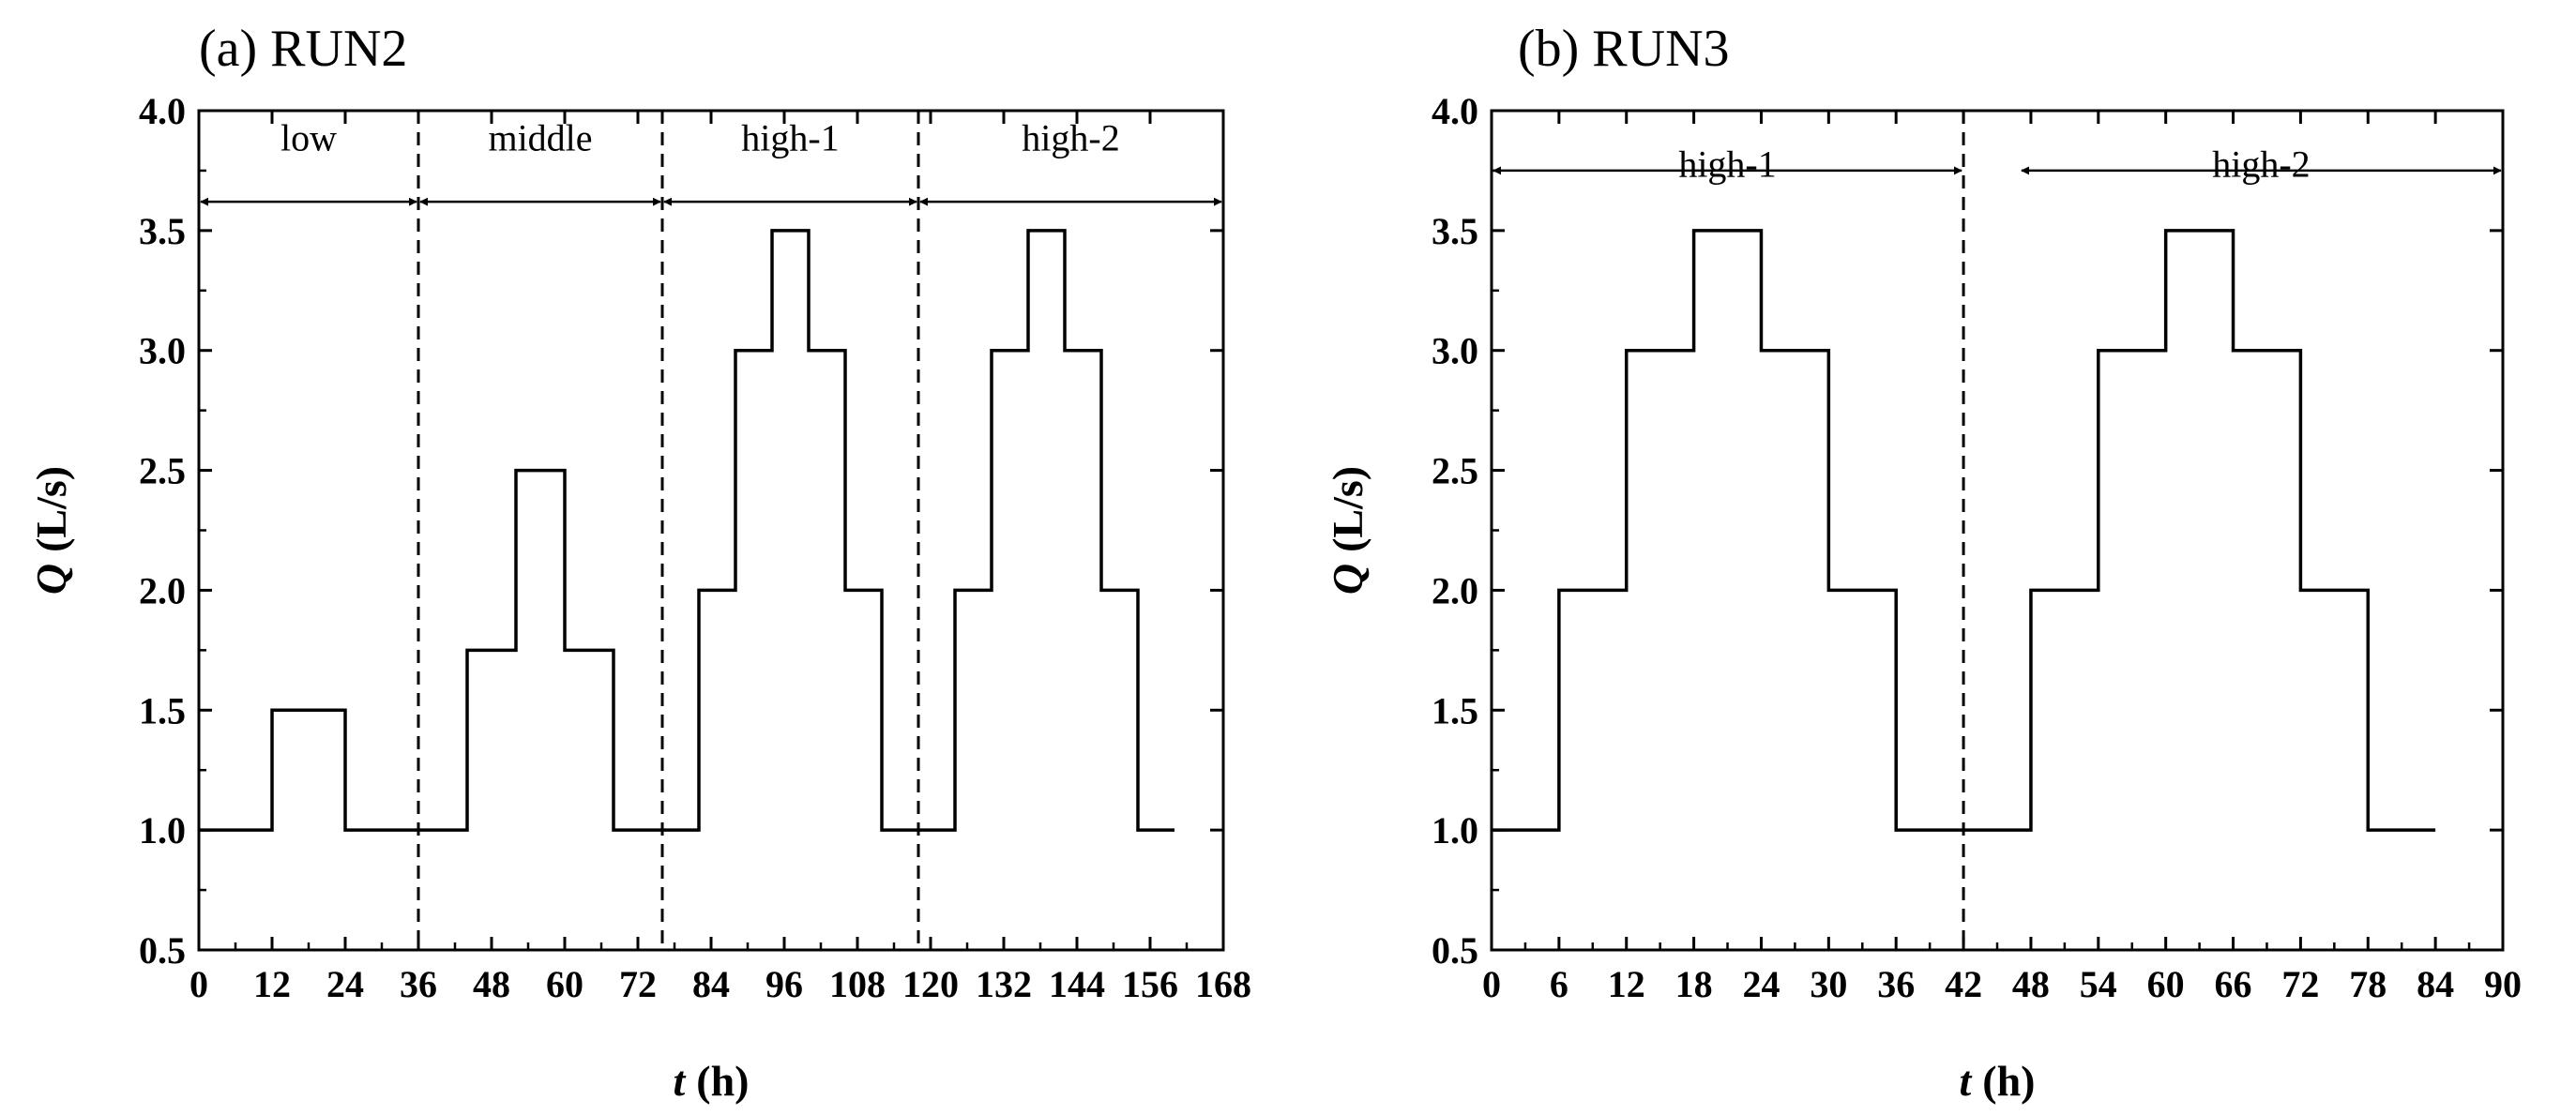 Image resolution: width=2576 pixels, height=1115 pixels. Describe the element at coordinates (2031, 984) in the screenshot. I see `run3-x-tick-label: 48` at that location.